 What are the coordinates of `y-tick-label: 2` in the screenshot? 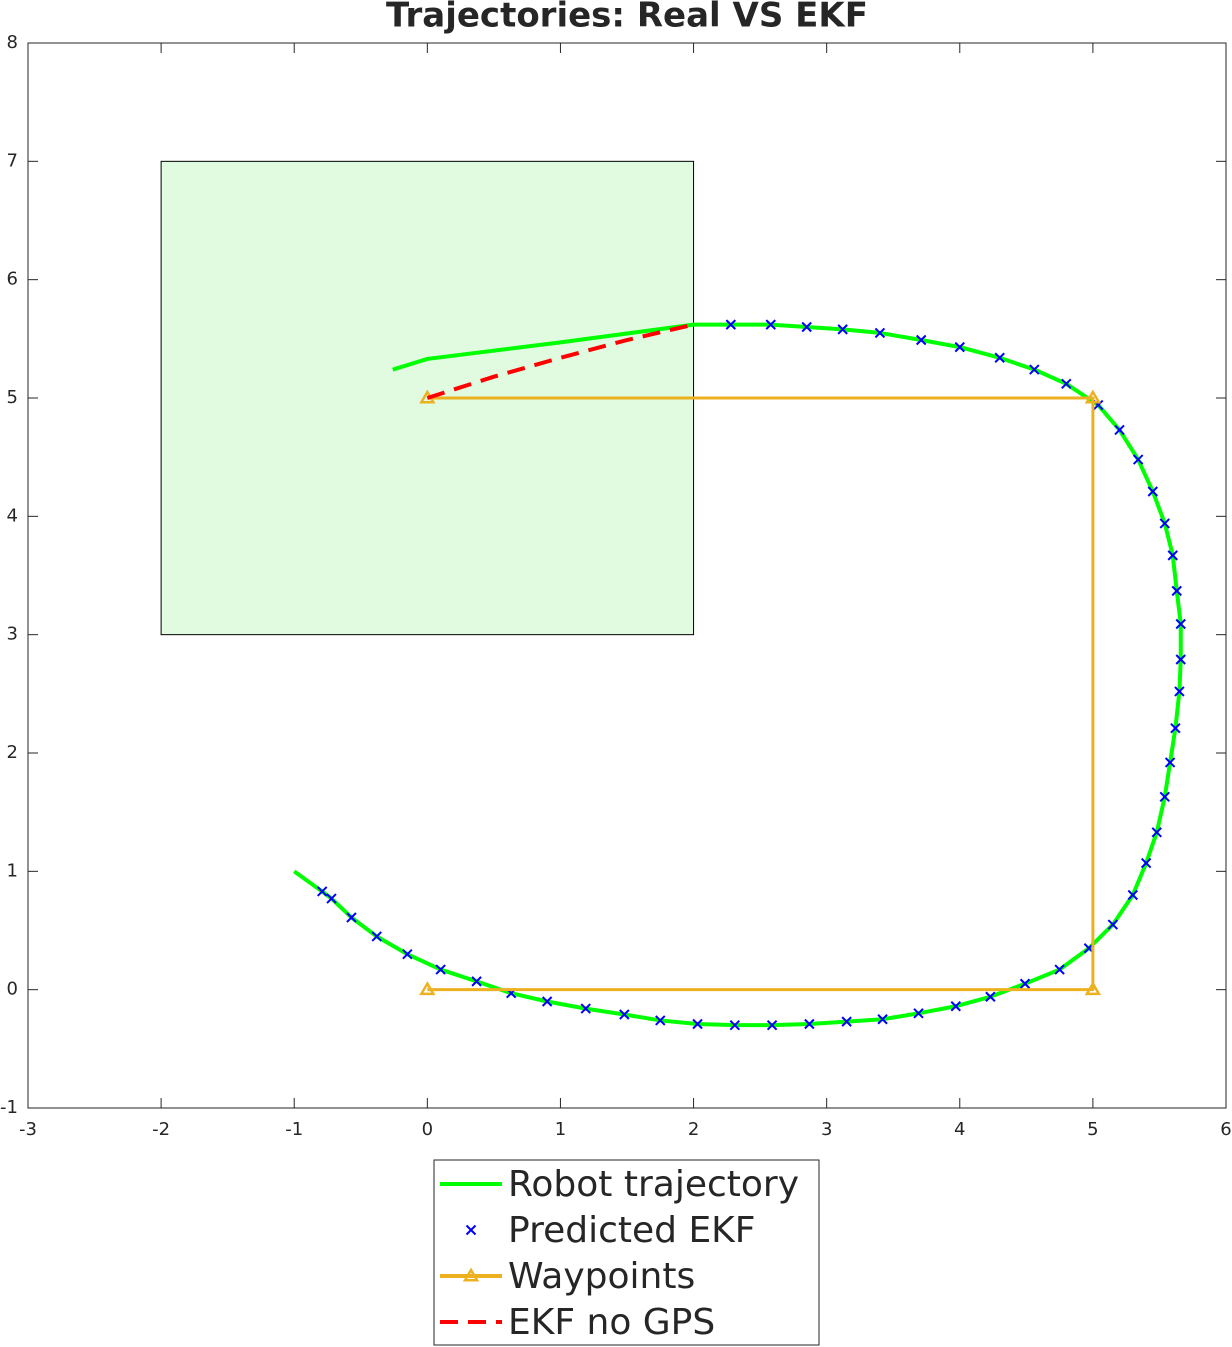 It's located at (12, 752).